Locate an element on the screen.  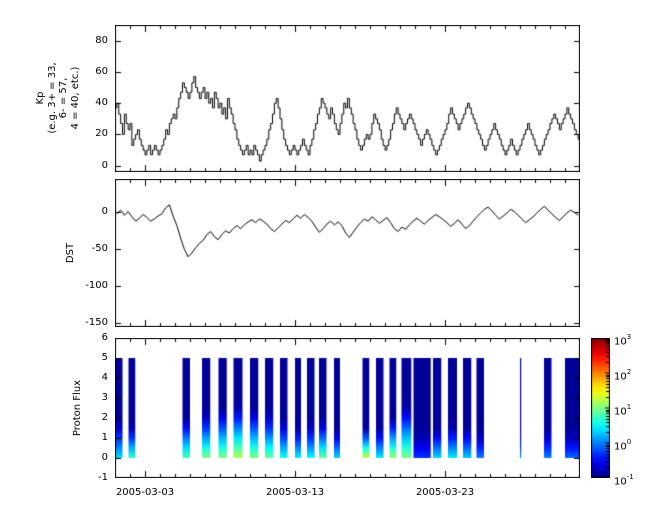
kp-ytick-label: 60 is located at coordinates (101, 71).